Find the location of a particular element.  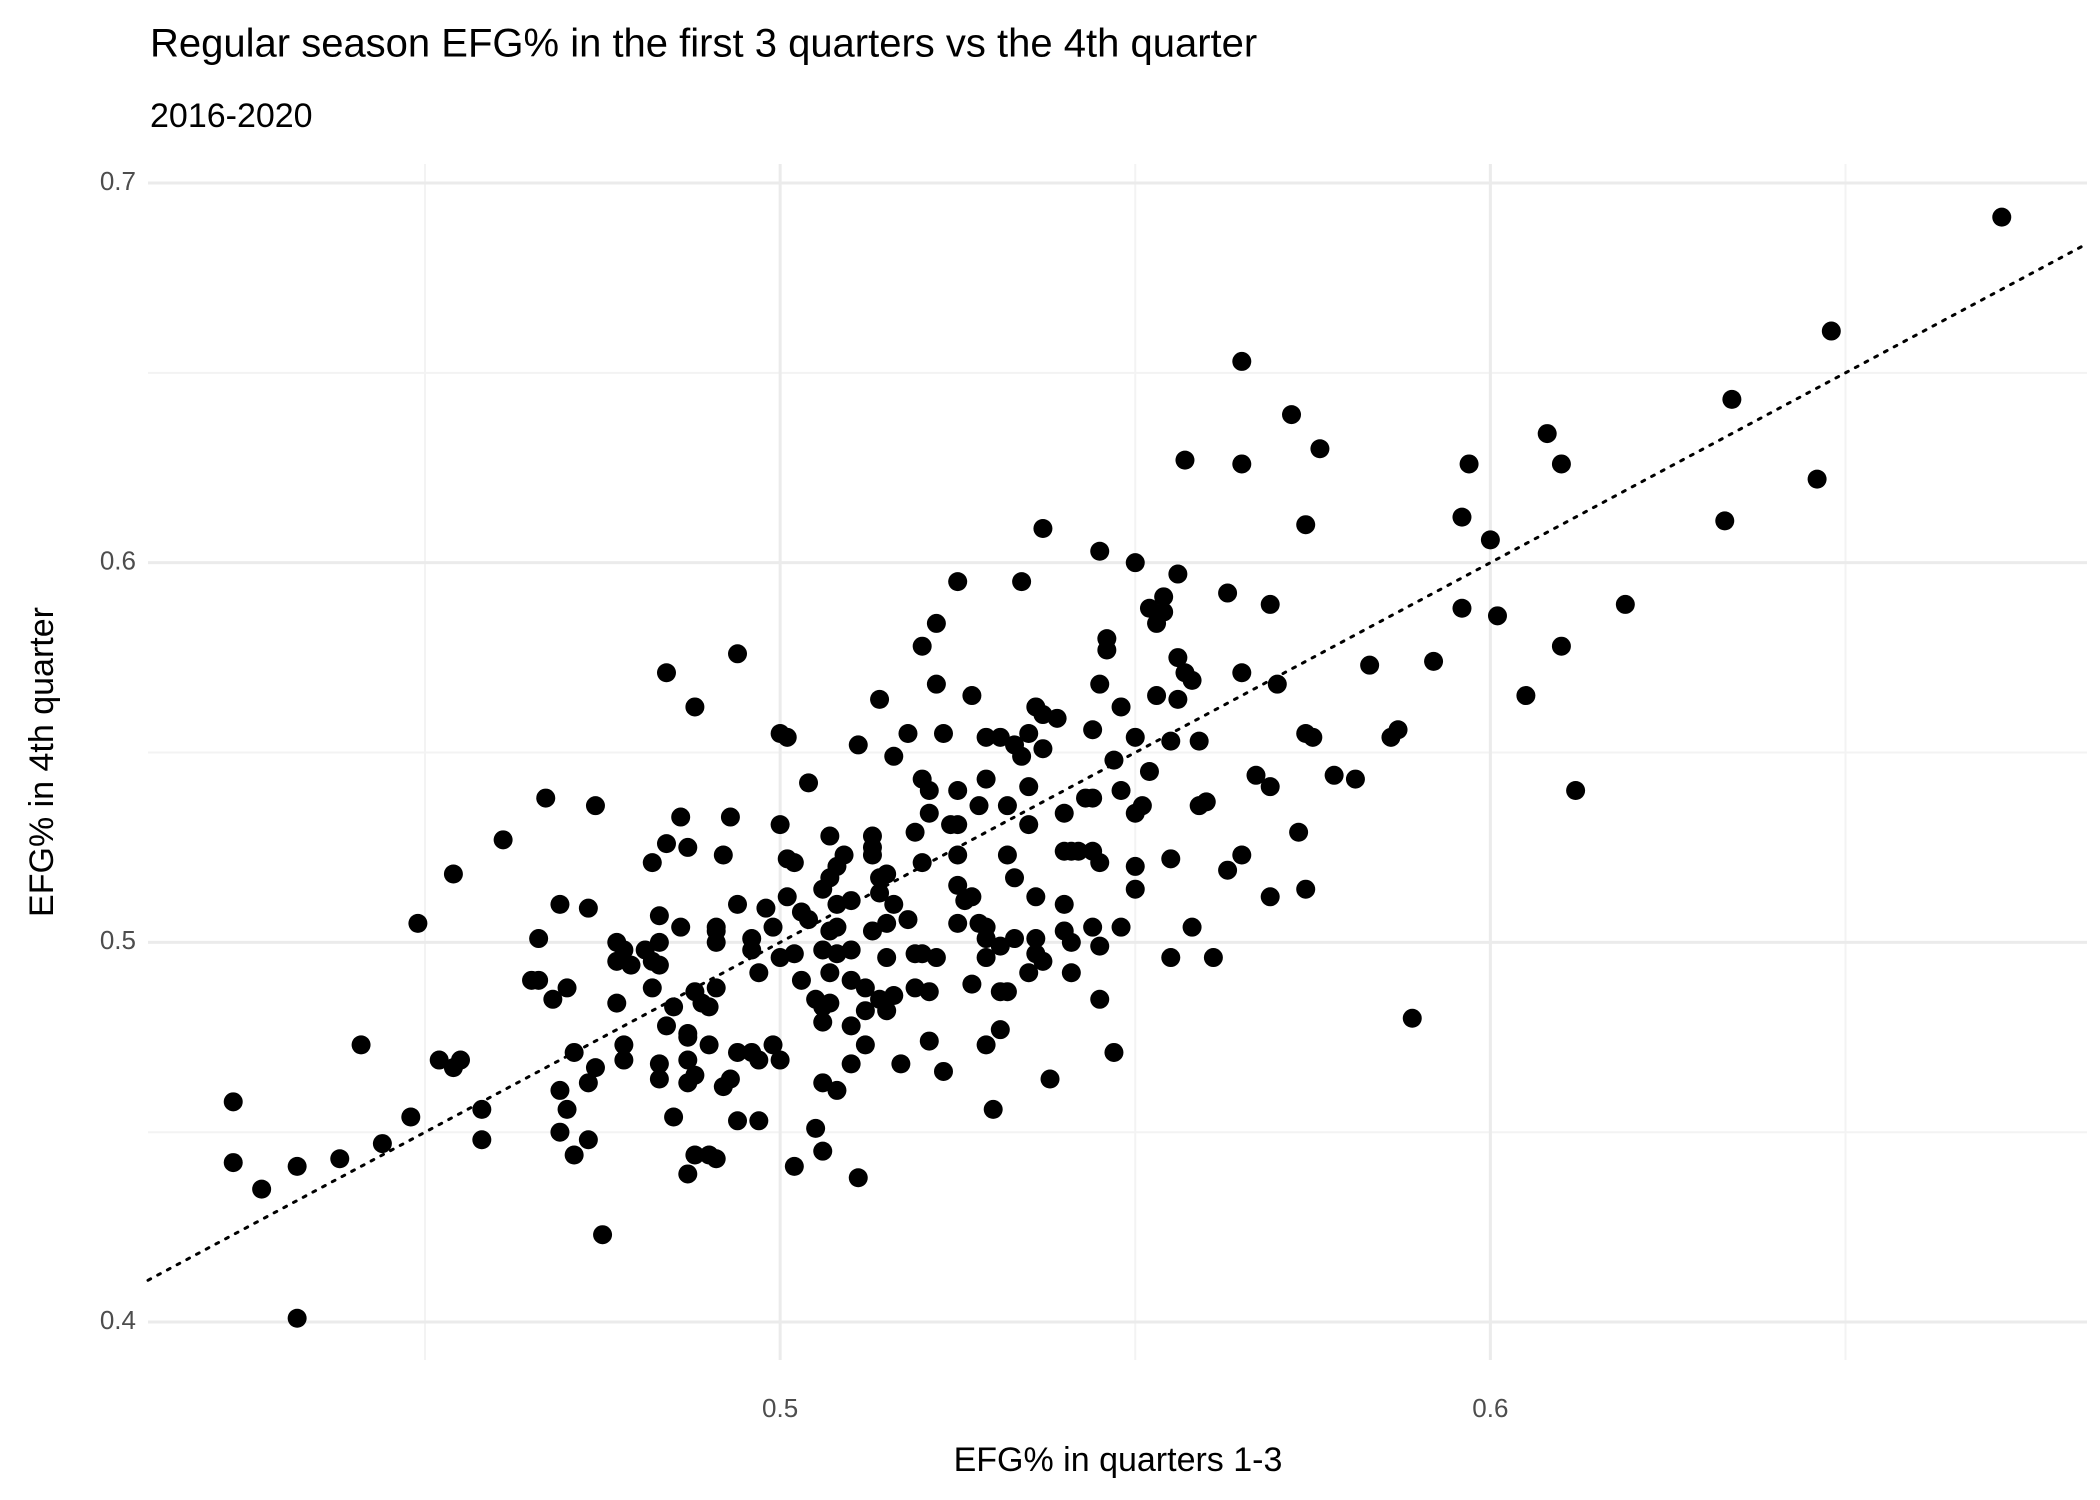

chart-subtitle: 2016-2020 is located at coordinates (231, 116).